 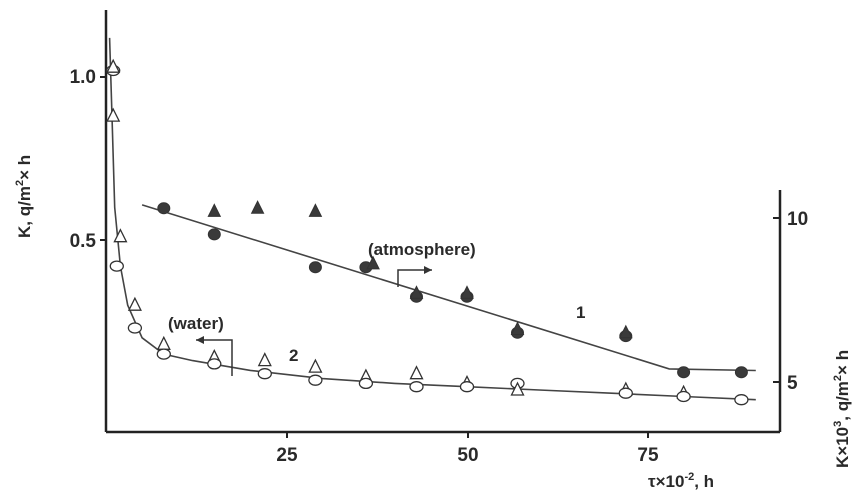 I want to click on curve-2-label: 2, so click(x=293, y=355).